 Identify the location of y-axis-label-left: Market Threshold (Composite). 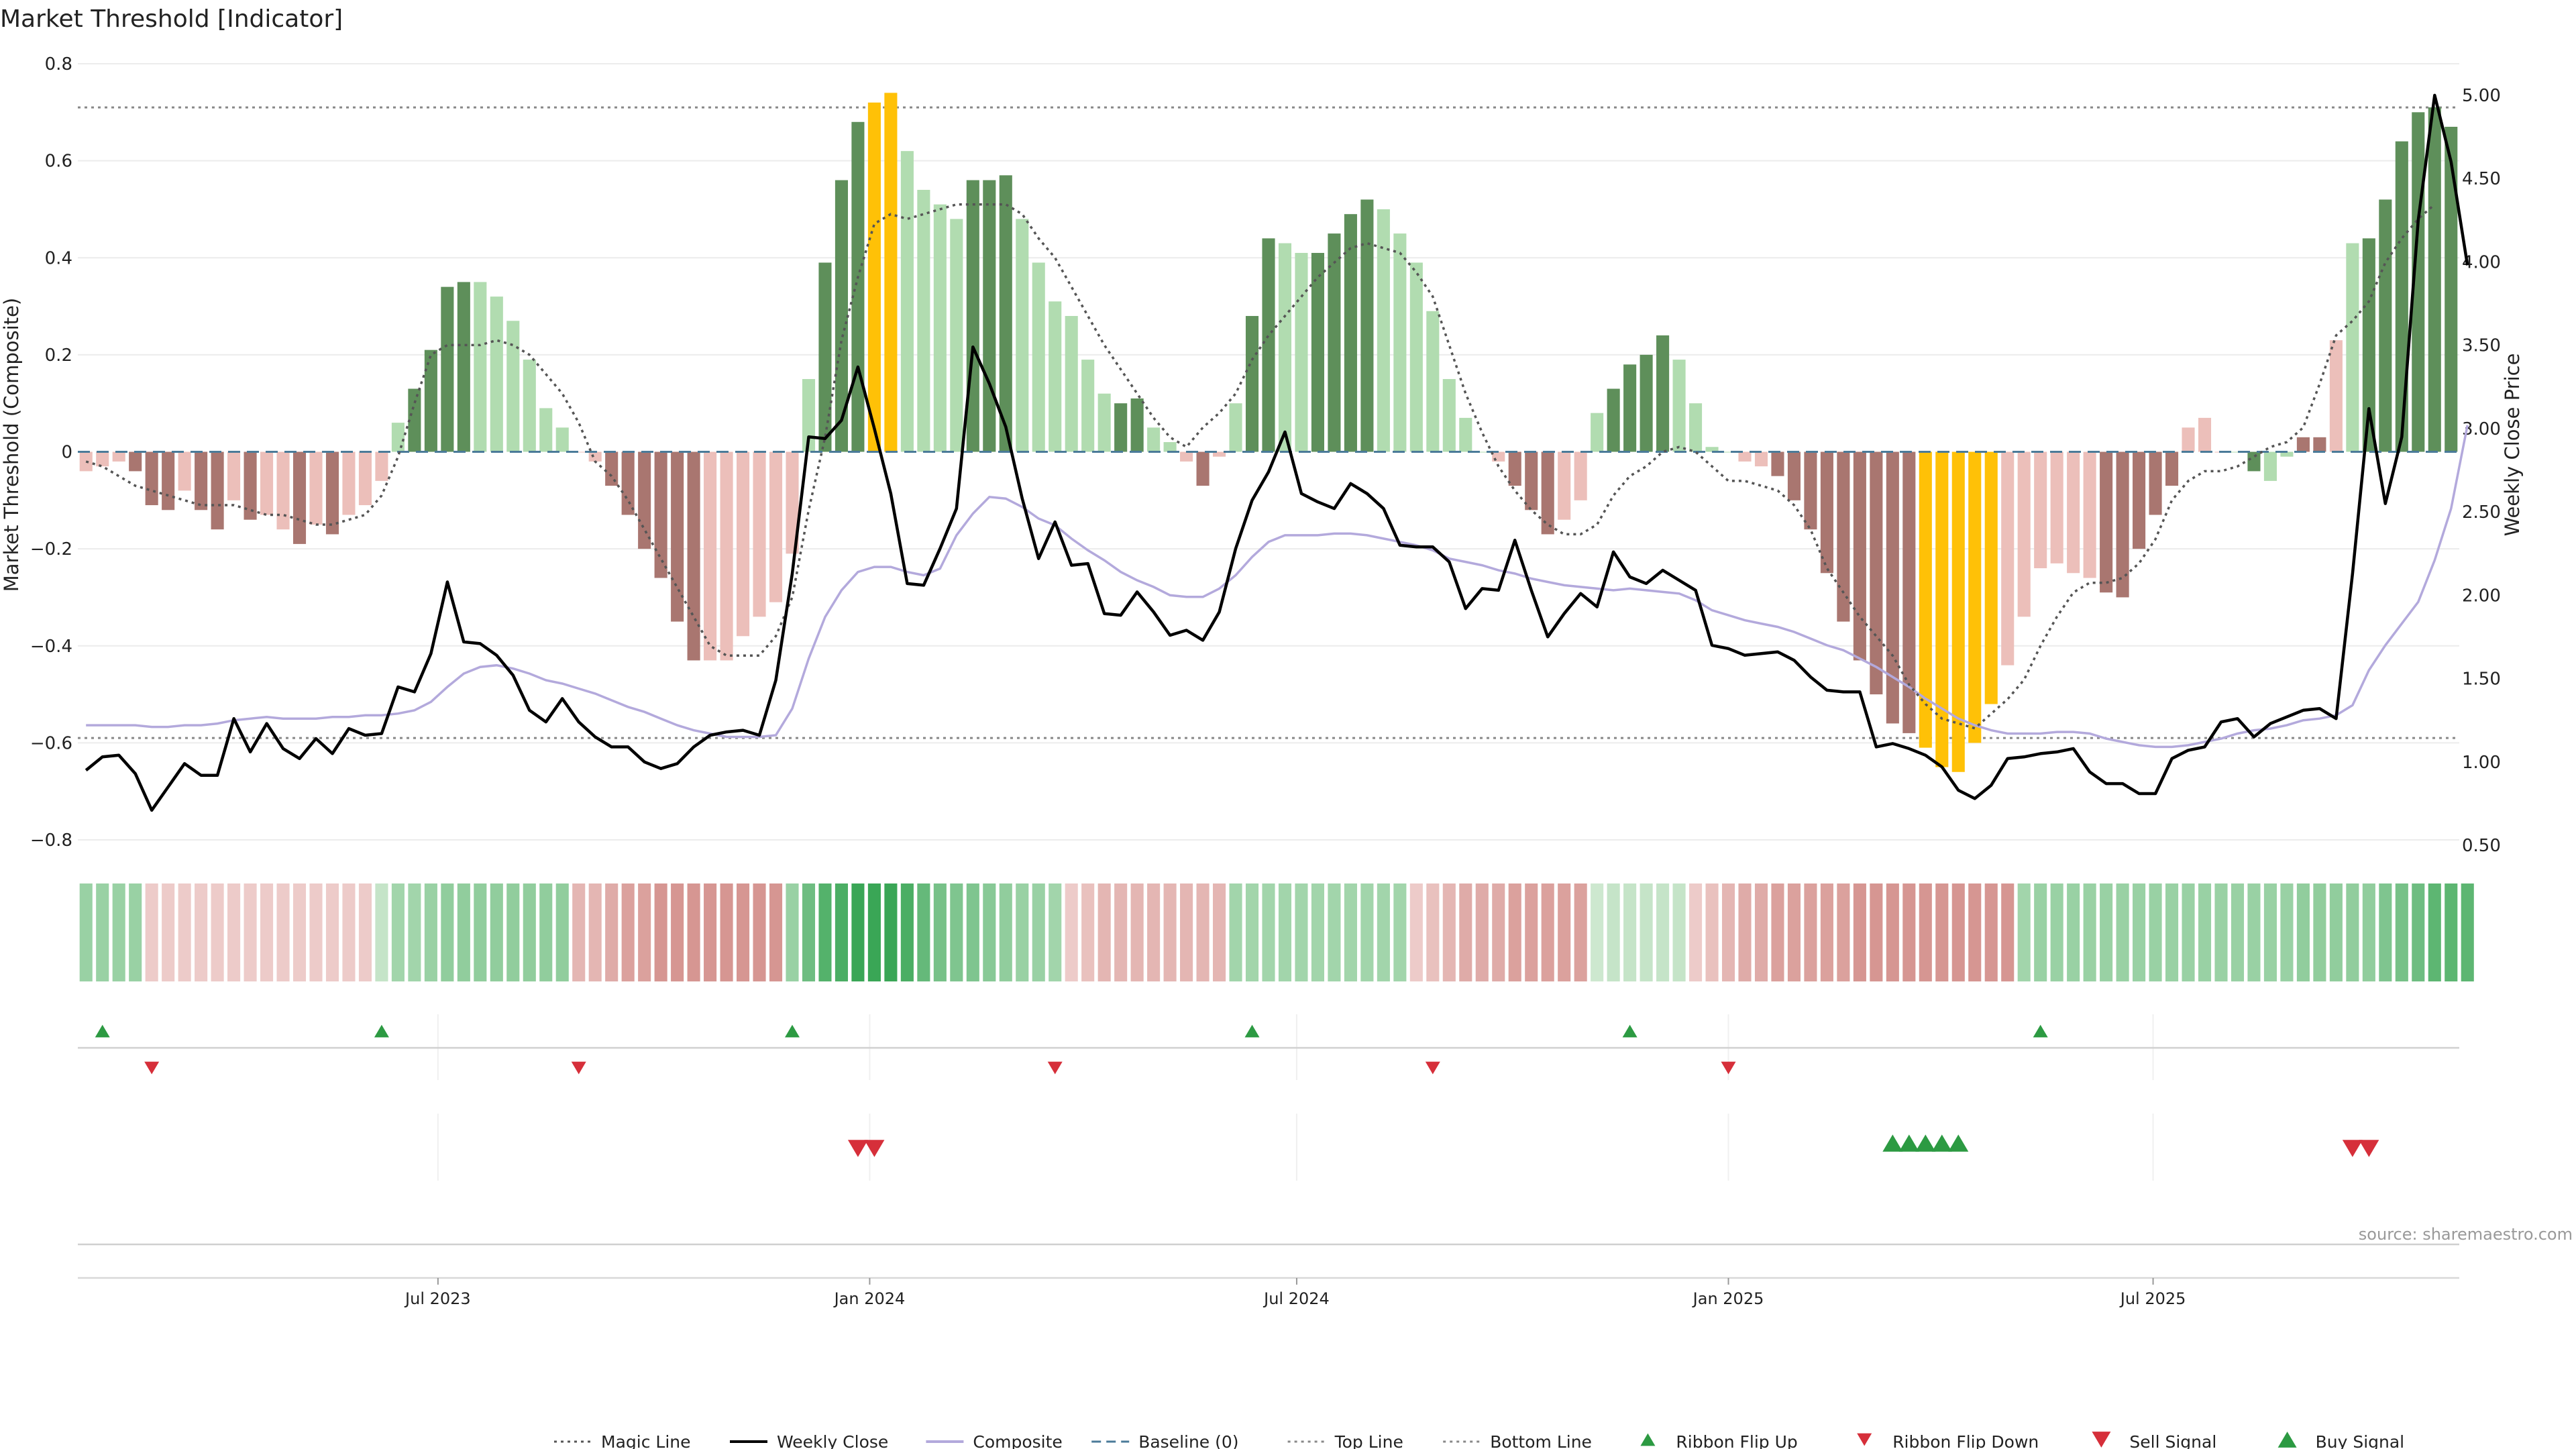
(11, 445).